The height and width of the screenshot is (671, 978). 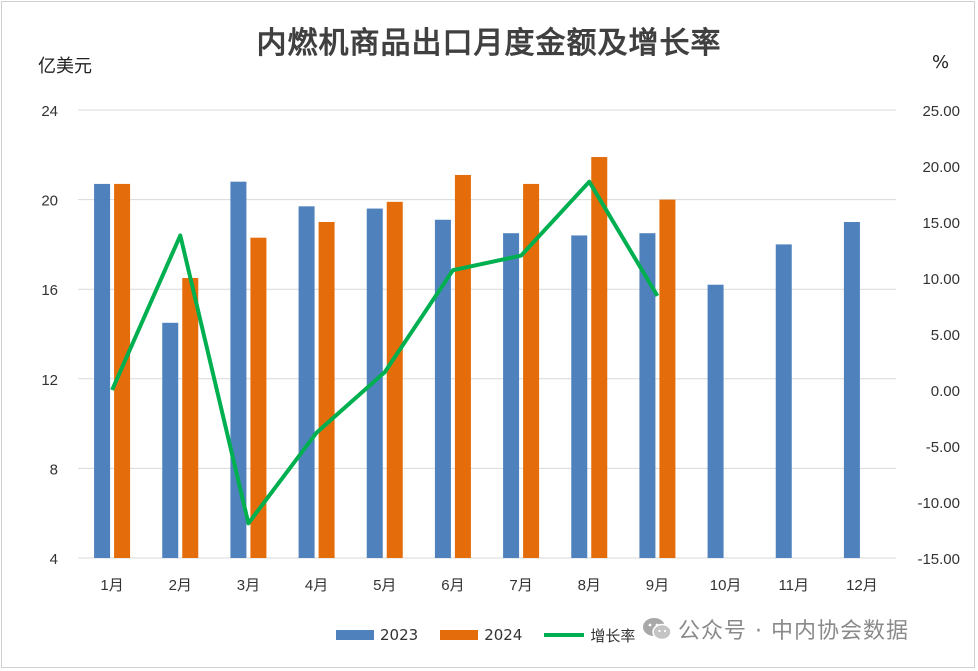 I want to click on x-tick-label: 1月, so click(x=111, y=585).